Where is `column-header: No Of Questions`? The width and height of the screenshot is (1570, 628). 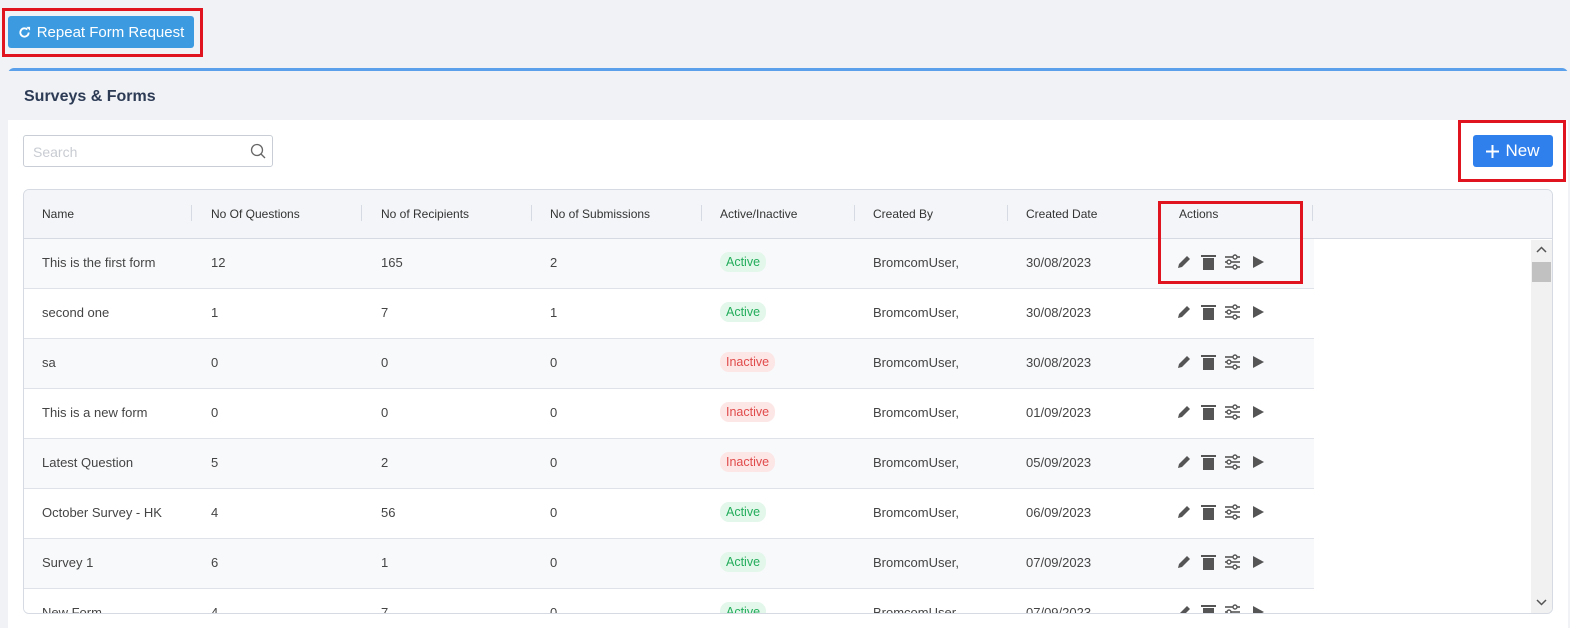
column-header: No Of Questions is located at coordinates (255, 214).